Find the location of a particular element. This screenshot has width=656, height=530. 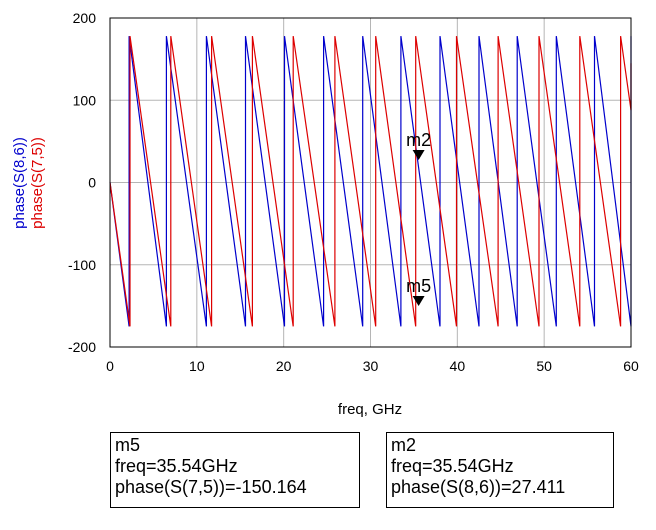

marker-readout-m2: m2 freq=35.54GHz phase(S(8,6))=27.411 is located at coordinates (500, 470).